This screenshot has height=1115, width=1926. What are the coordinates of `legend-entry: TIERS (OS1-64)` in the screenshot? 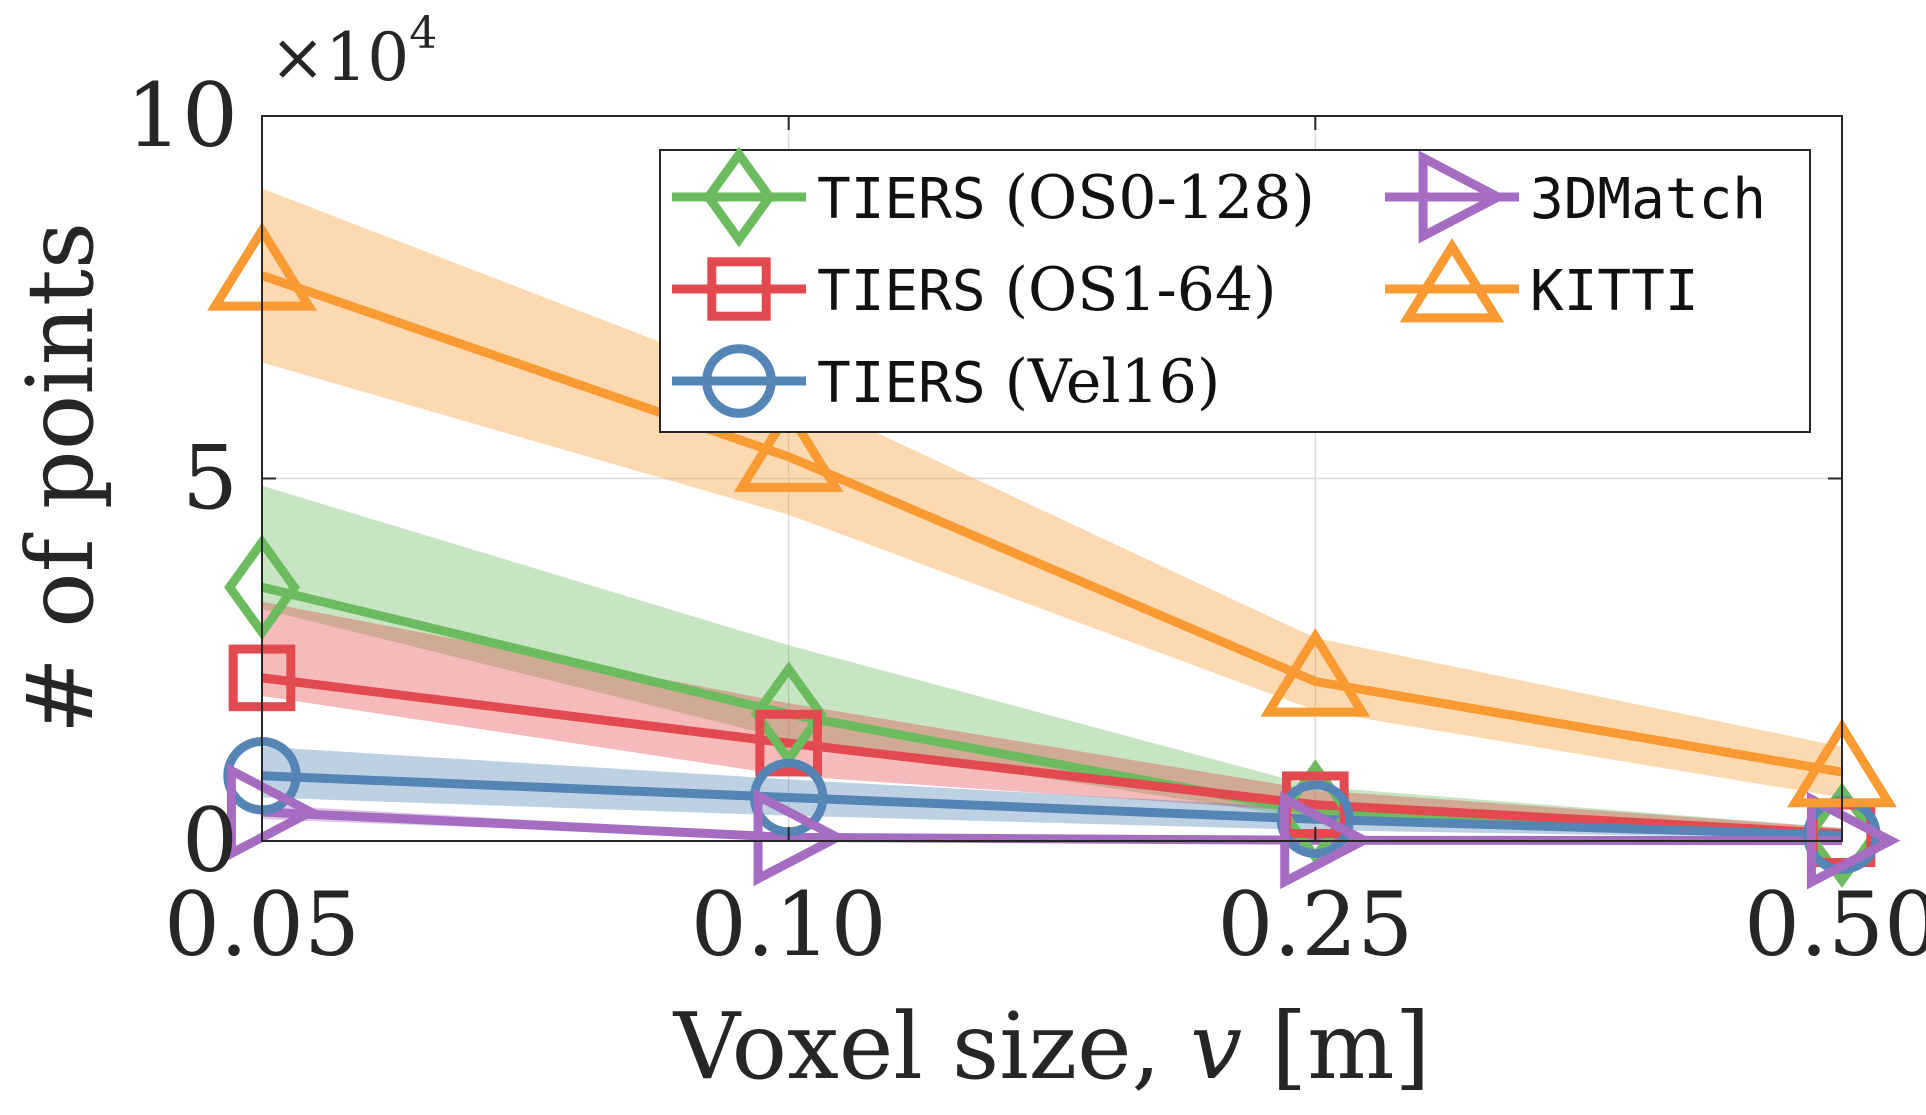 It's located at (974, 290).